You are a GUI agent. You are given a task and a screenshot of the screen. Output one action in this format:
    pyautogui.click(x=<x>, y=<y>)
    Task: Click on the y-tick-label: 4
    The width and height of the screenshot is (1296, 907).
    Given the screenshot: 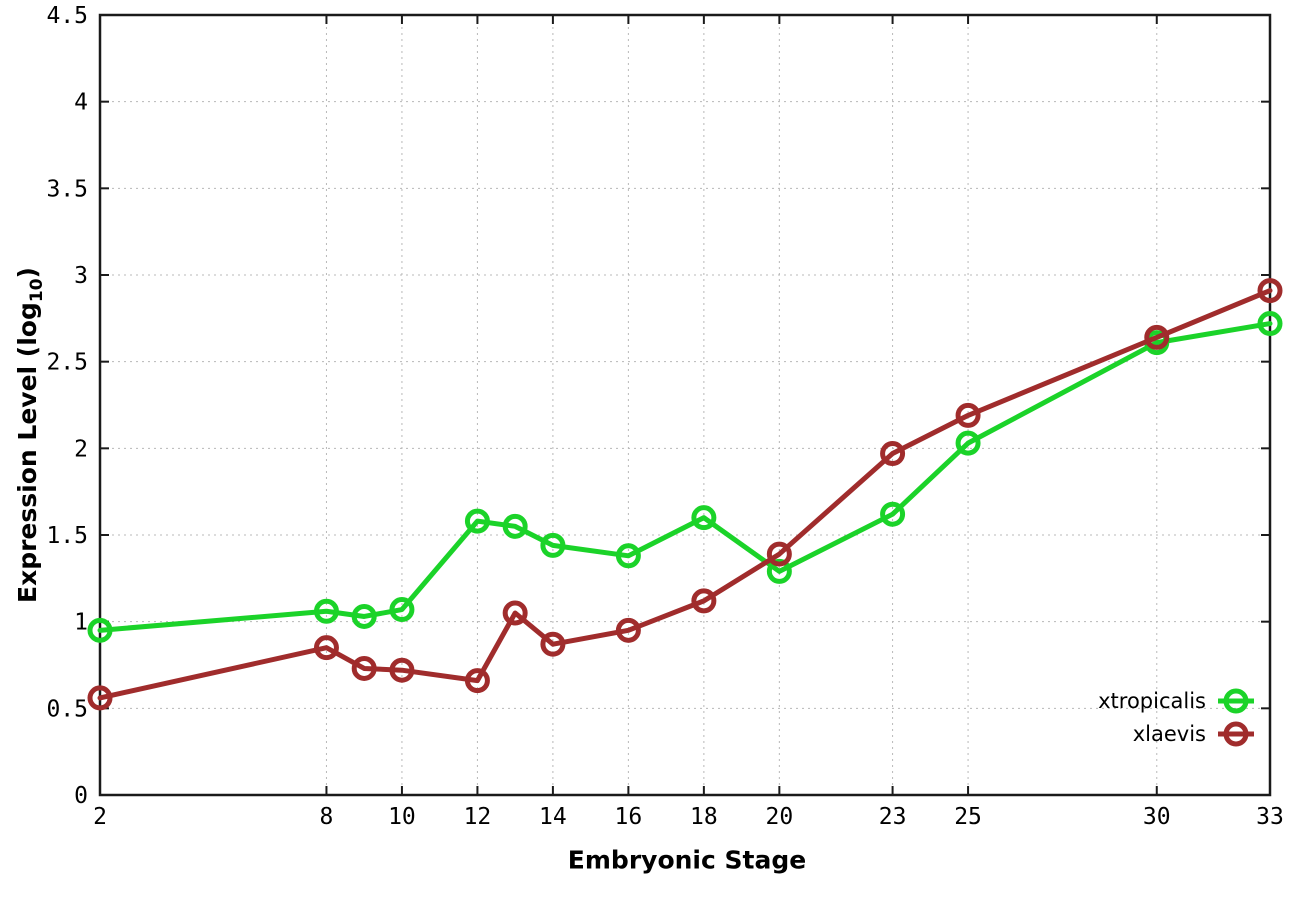 What is the action you would take?
    pyautogui.click(x=81, y=103)
    